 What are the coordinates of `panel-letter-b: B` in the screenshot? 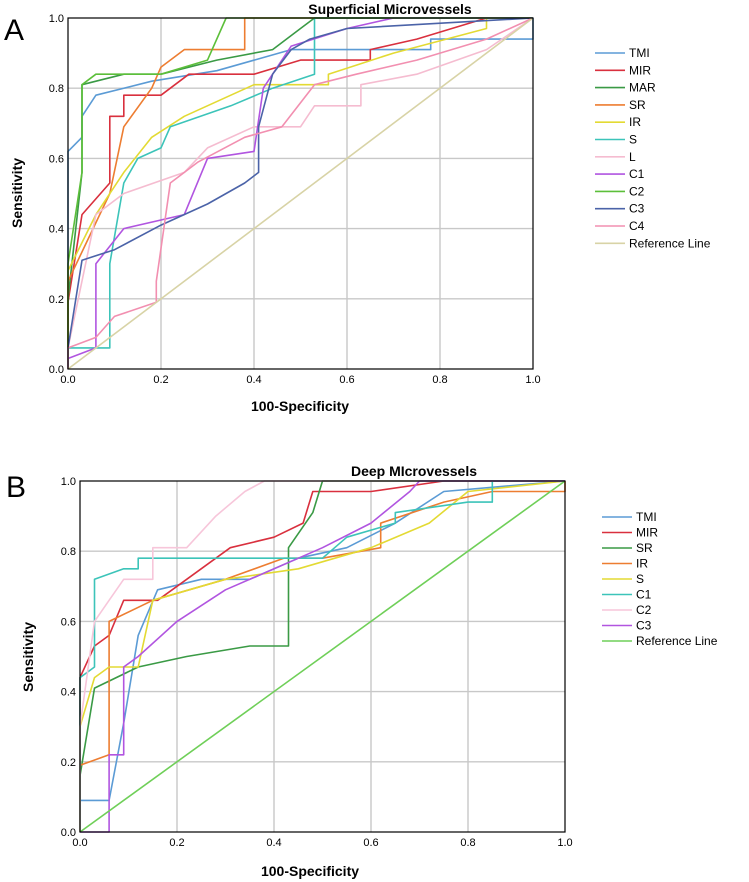 It's located at (16, 487).